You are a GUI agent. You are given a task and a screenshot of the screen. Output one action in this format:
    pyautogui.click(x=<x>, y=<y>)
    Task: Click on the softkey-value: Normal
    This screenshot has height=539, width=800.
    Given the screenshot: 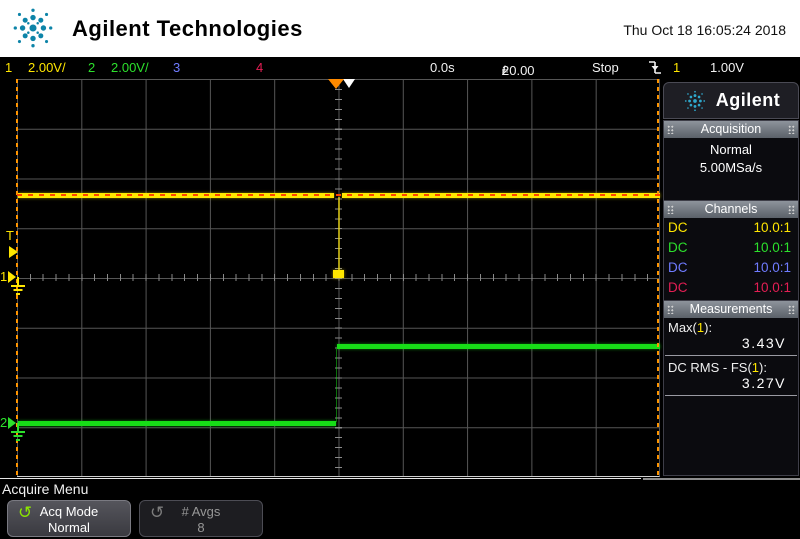 What is the action you would take?
    pyautogui.click(x=69, y=527)
    